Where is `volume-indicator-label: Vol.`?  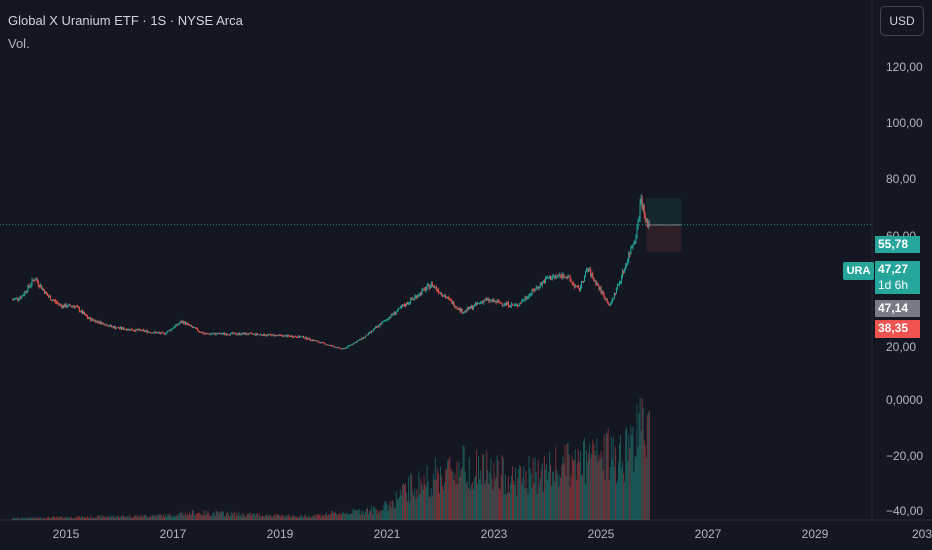
volume-indicator-label: Vol. is located at coordinates (19, 43).